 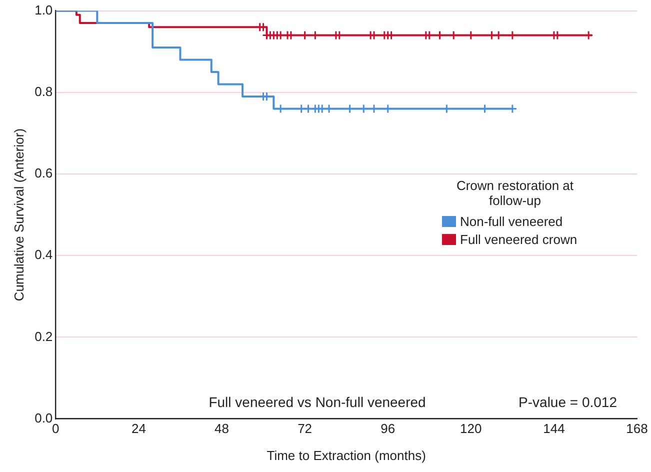 I want to click on x-tick-label: 168, so click(x=637, y=428).